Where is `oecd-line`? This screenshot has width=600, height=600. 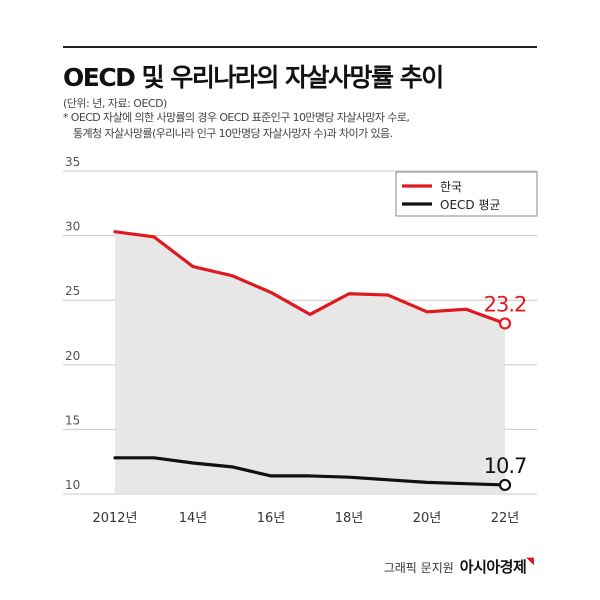
oecd-line is located at coordinates (310, 471).